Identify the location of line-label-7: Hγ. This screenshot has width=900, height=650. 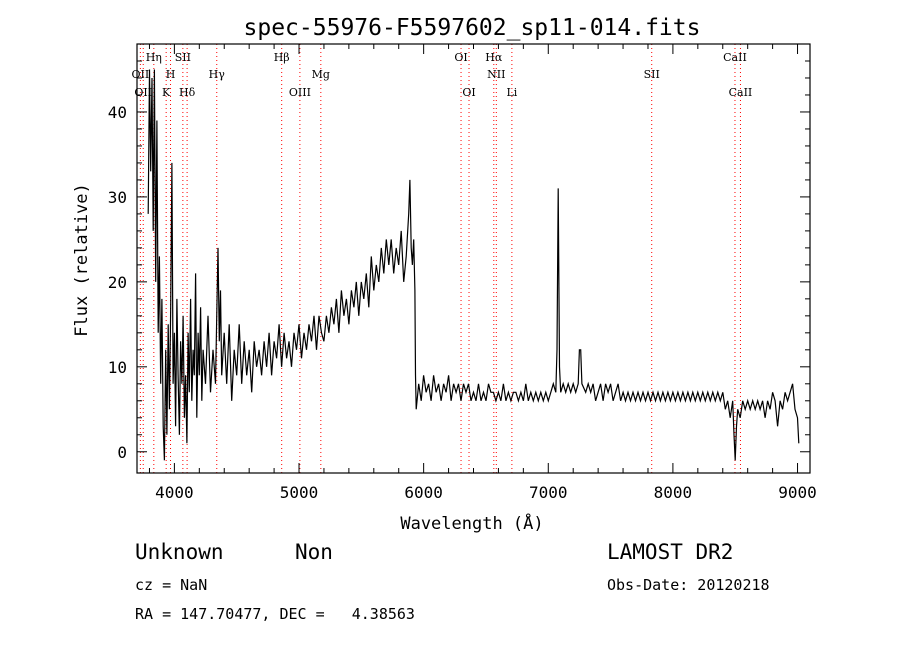
(217, 74).